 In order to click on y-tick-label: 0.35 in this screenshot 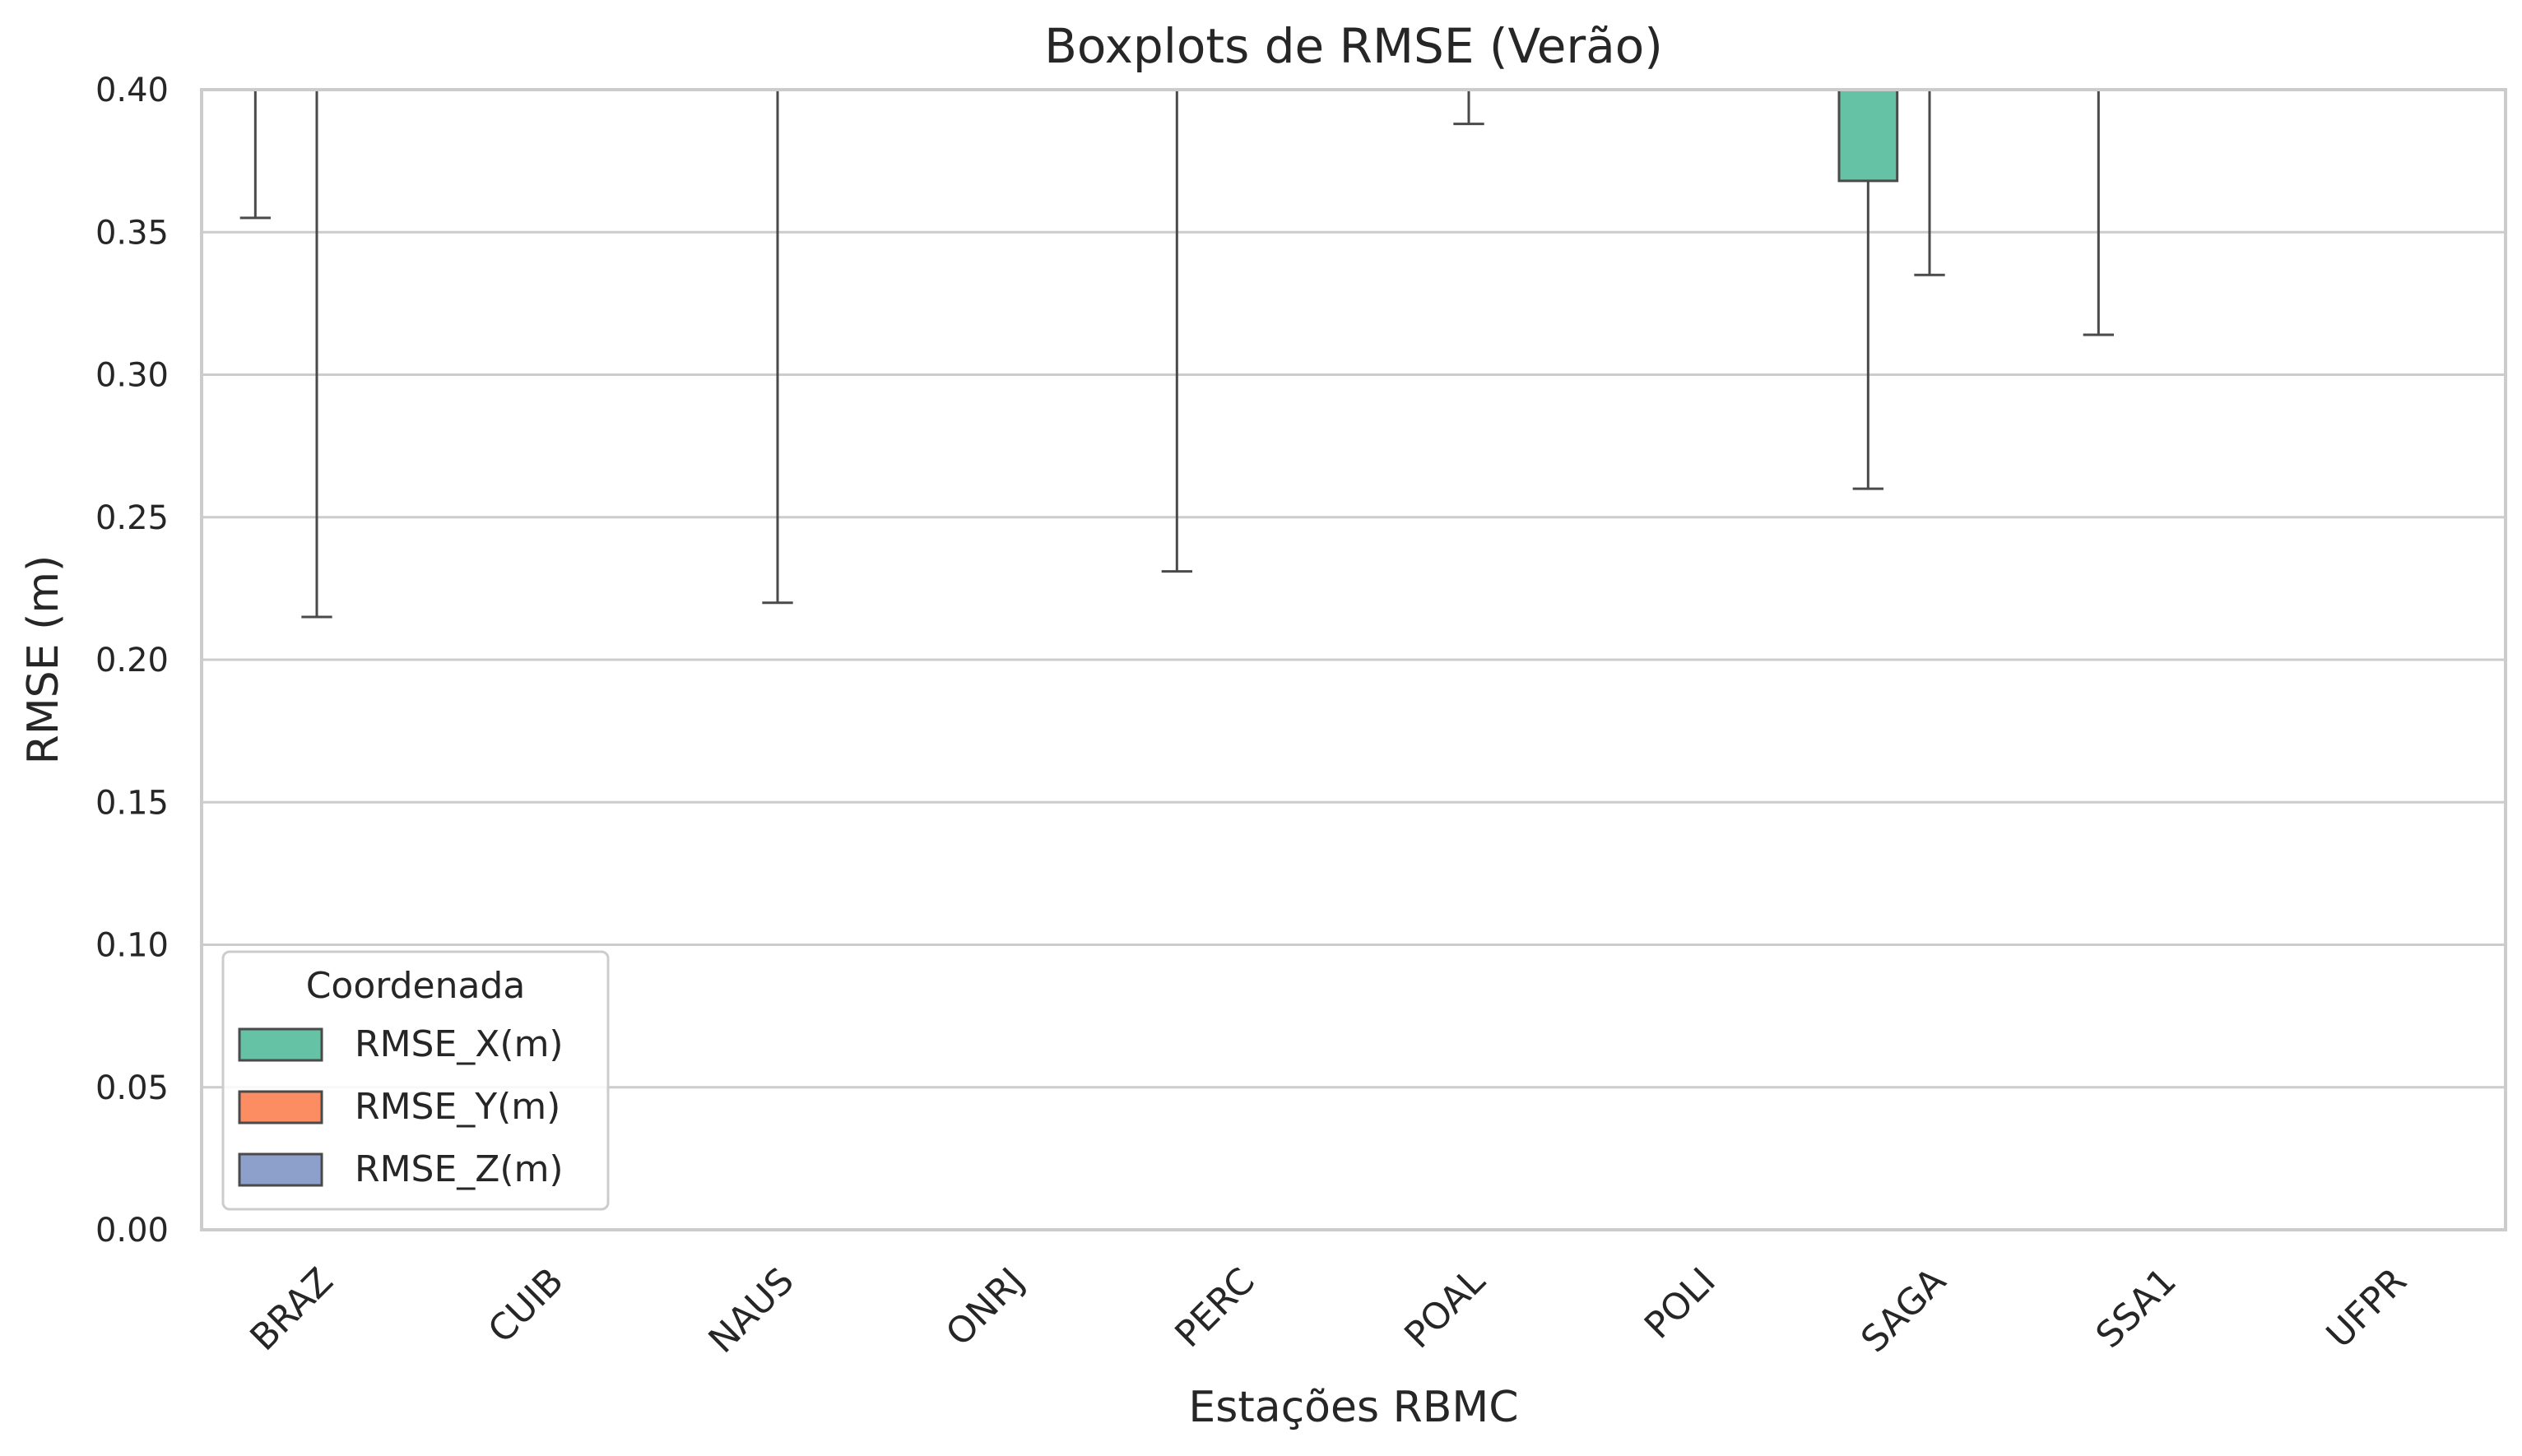, I will do `click(132, 233)`.